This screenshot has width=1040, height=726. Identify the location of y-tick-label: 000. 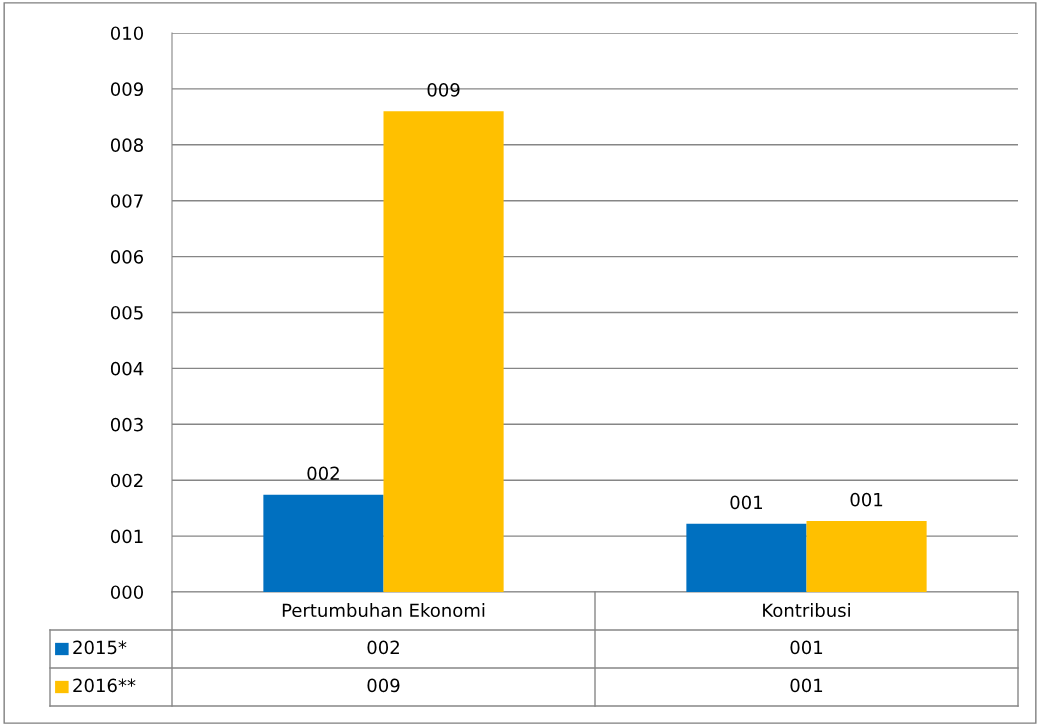
(127, 592).